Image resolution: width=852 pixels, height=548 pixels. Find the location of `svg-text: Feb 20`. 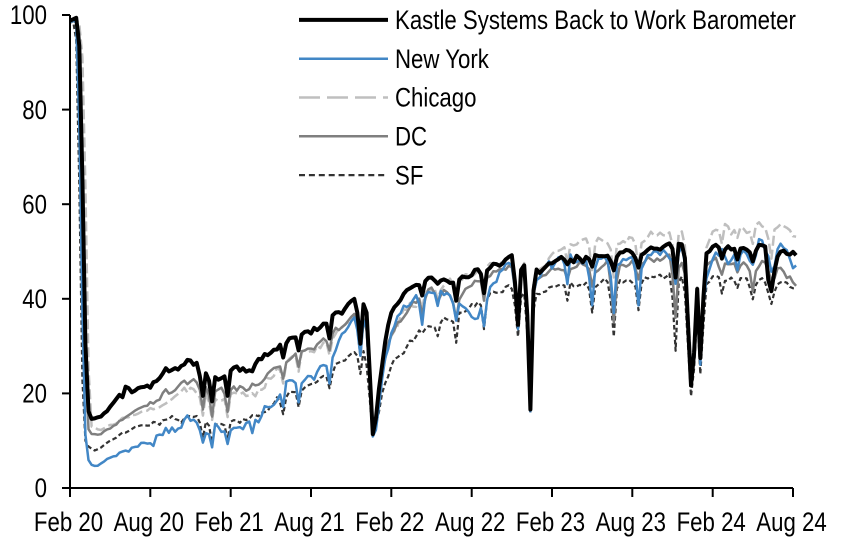

svg-text: Feb 20 is located at coordinates (68, 522).